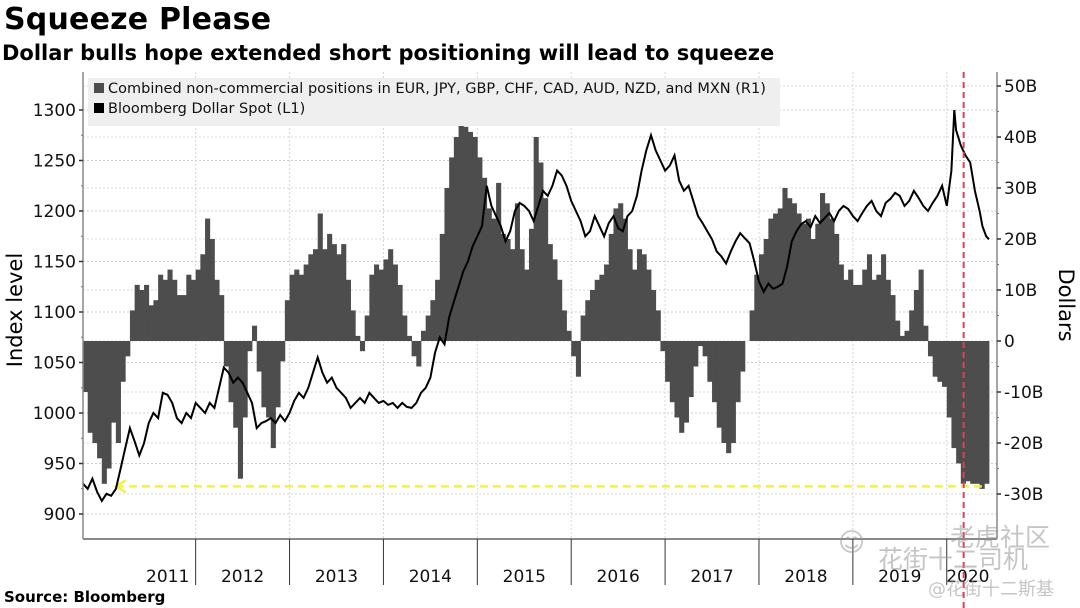 The image size is (1080, 608). I want to click on left-tick-label: 950, so click(60, 465).